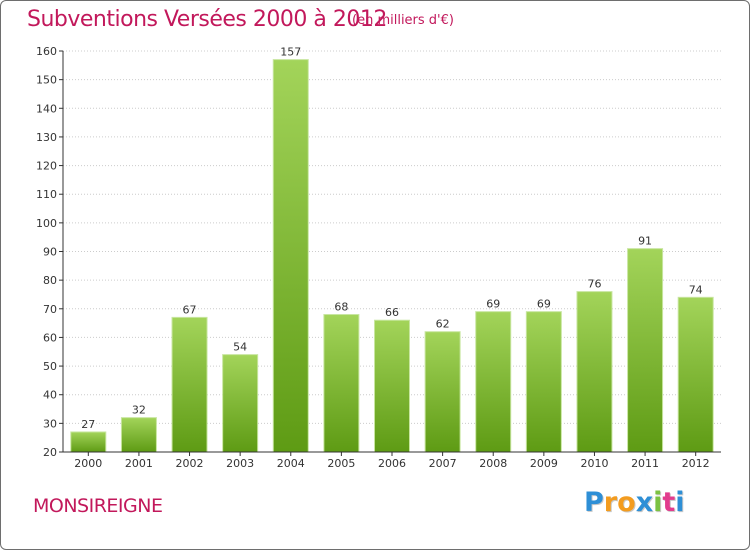  What do you see at coordinates (443, 463) in the screenshot?
I see `x-tick-label: 2007` at bounding box center [443, 463].